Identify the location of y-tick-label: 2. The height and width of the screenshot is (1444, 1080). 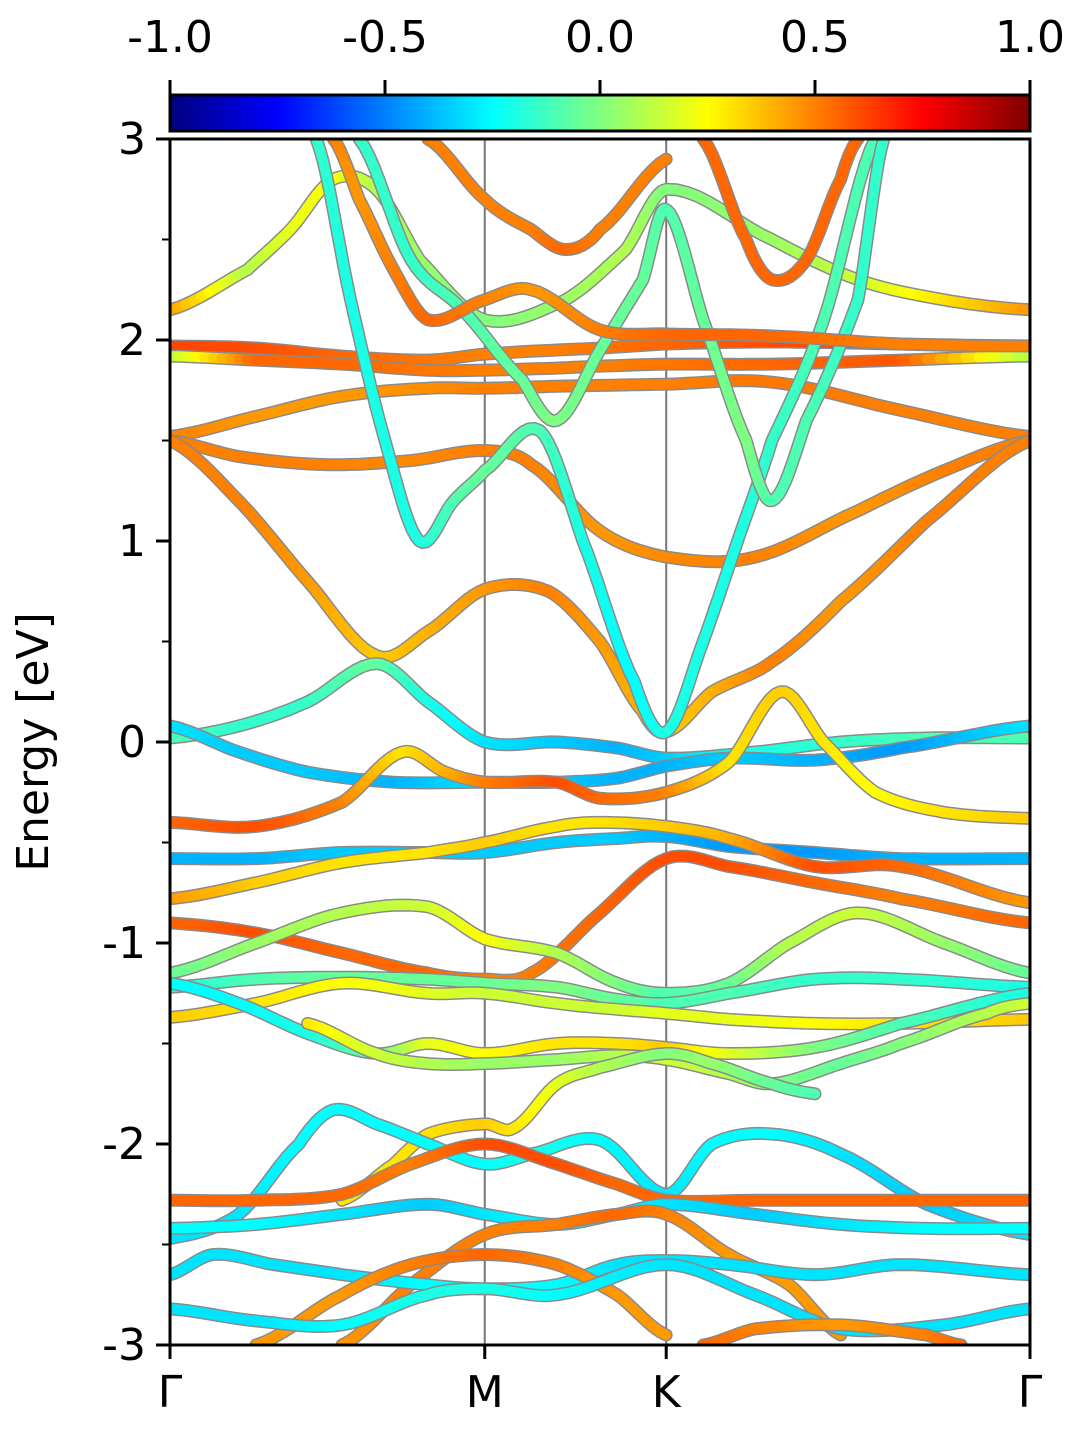
(132, 340).